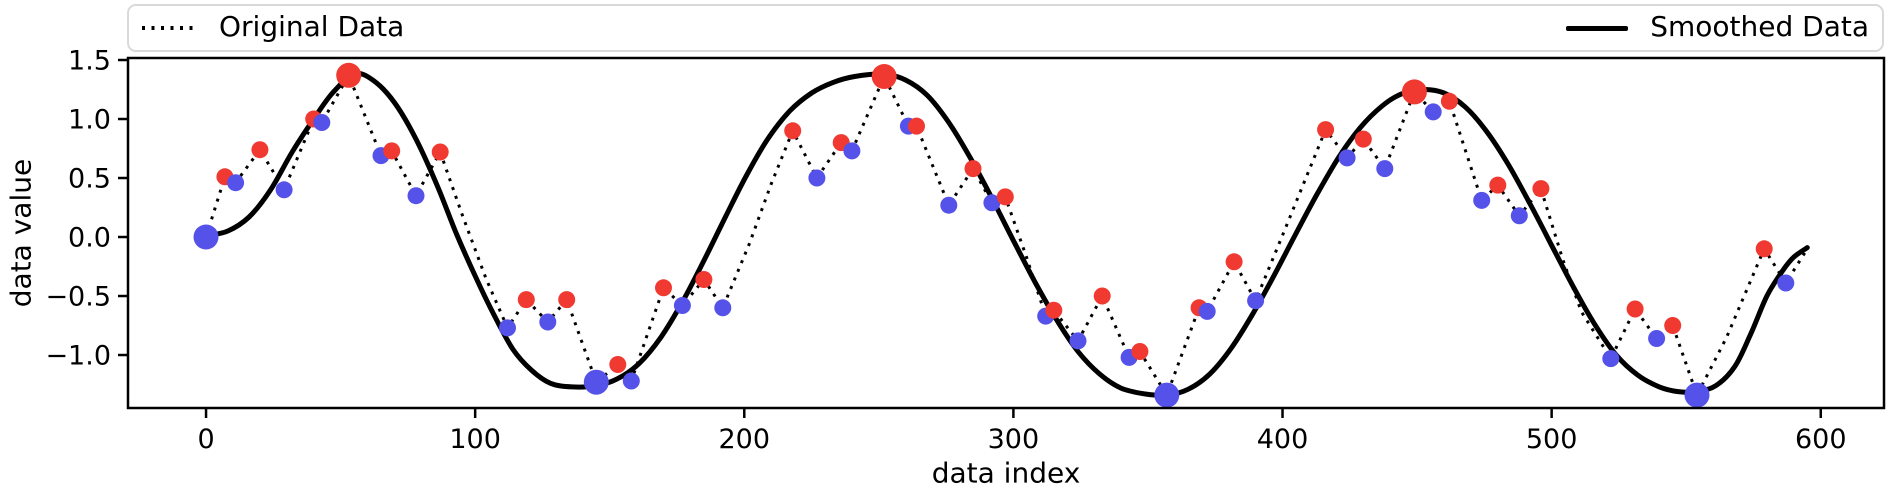 This screenshot has width=1889, height=491. What do you see at coordinates (1005, 28) in the screenshot?
I see `legend: Original Data Smoothed Data` at bounding box center [1005, 28].